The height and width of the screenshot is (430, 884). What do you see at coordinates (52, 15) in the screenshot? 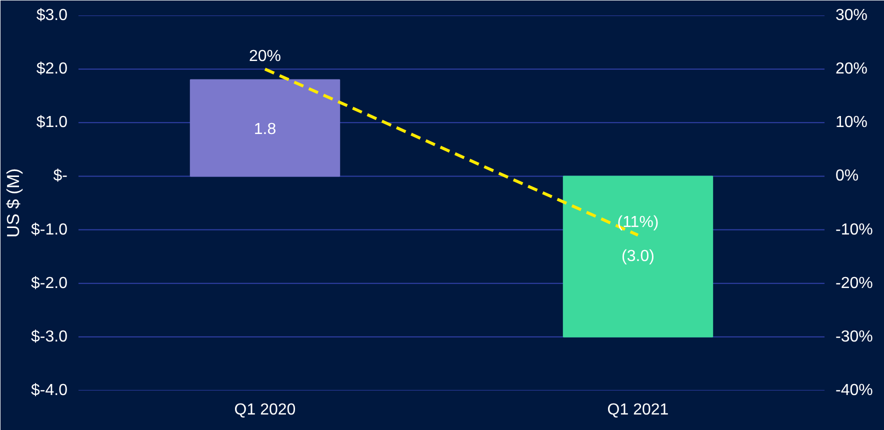
I see `y-tick-label: $3.0` at bounding box center [52, 15].